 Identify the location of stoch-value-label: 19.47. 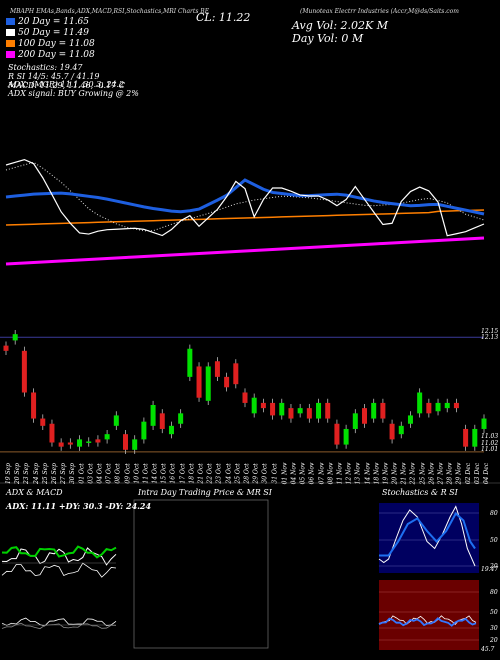
(490, 569).